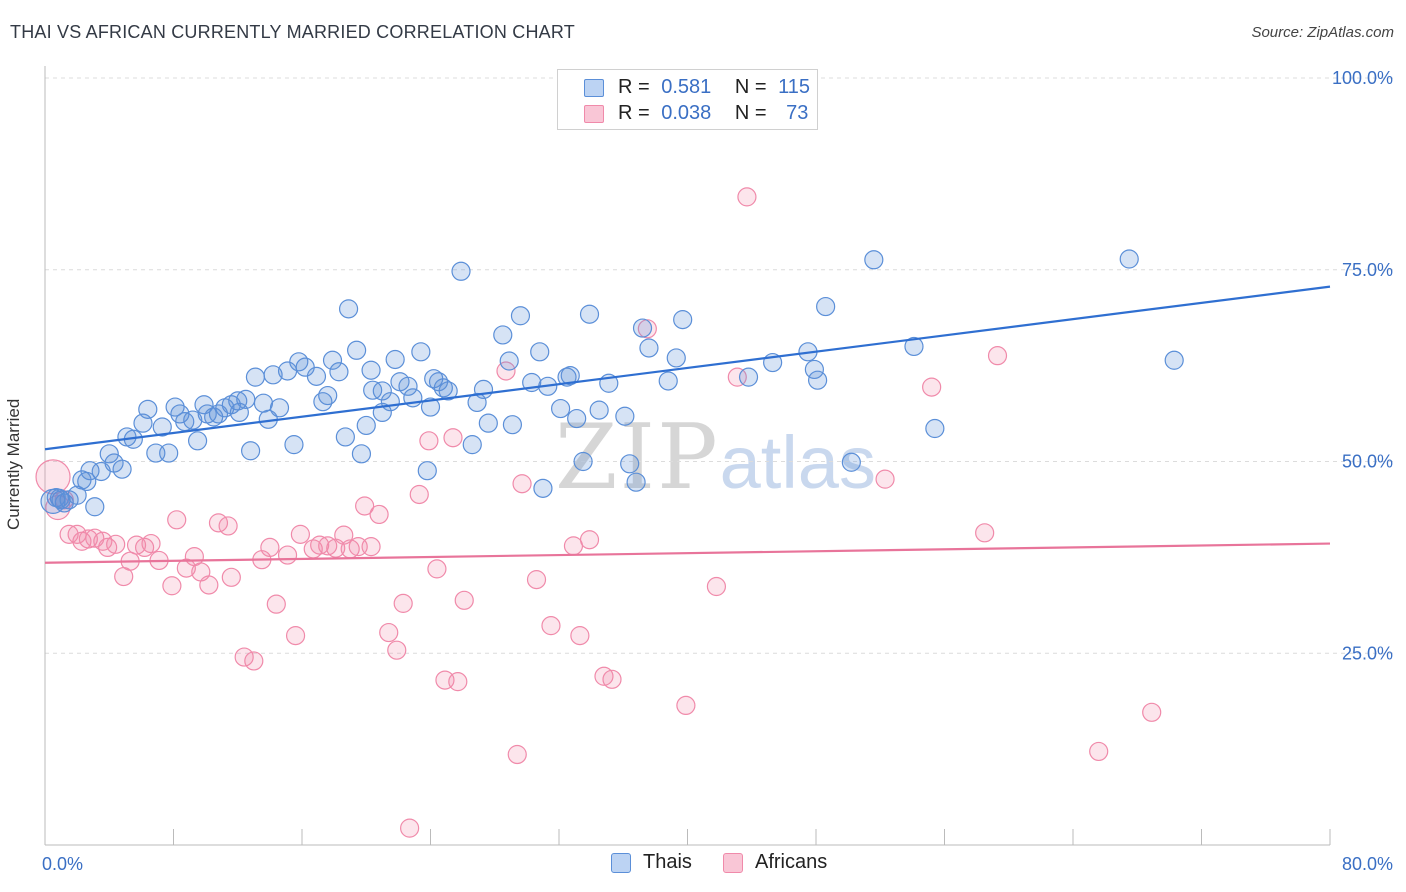  I want to click on thais-label: Thais, so click(667, 862).